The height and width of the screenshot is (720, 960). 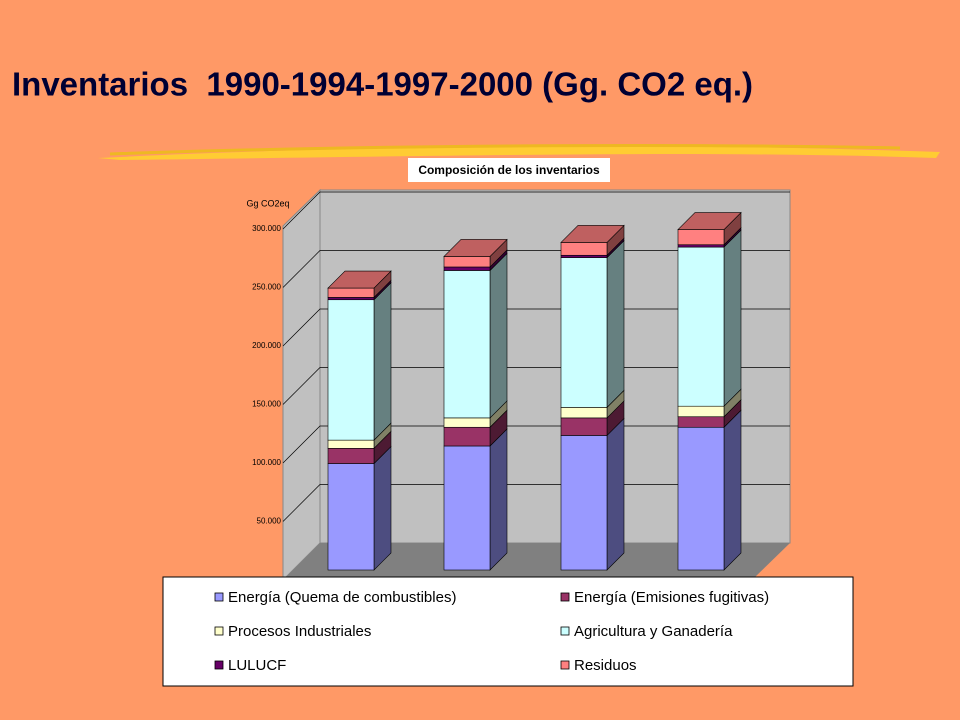 I want to click on y-tick-label: 250.000, so click(x=266, y=287).